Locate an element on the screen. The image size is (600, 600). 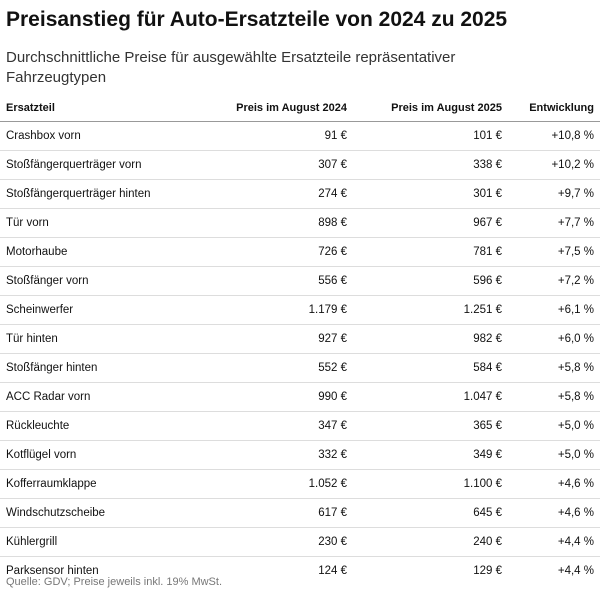
cell: 1.251 € is located at coordinates (482, 310).